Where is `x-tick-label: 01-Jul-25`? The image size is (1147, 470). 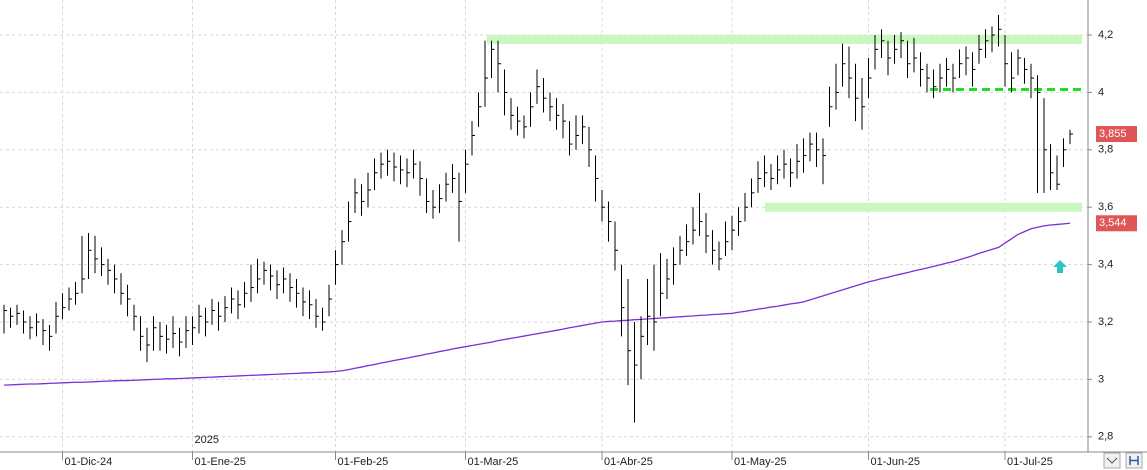 x-tick-label: 01-Jul-25 is located at coordinates (1030, 462).